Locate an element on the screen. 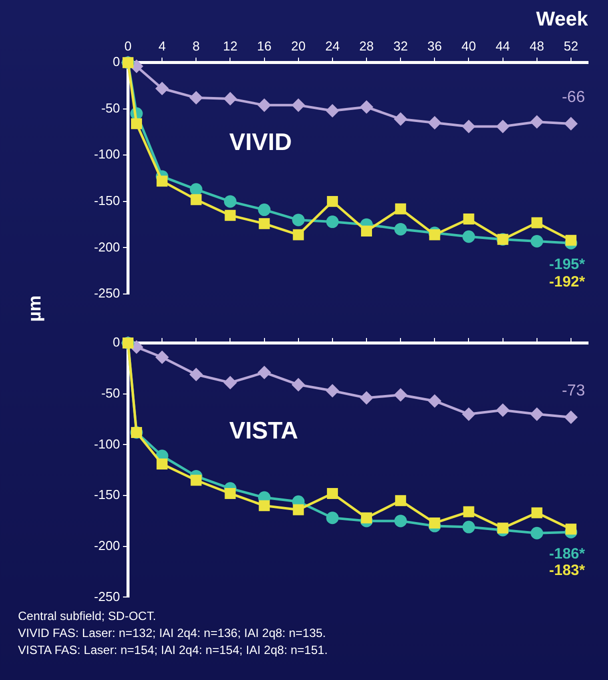 This screenshot has width=608, height=680. text: VISTA is located at coordinates (263, 431).